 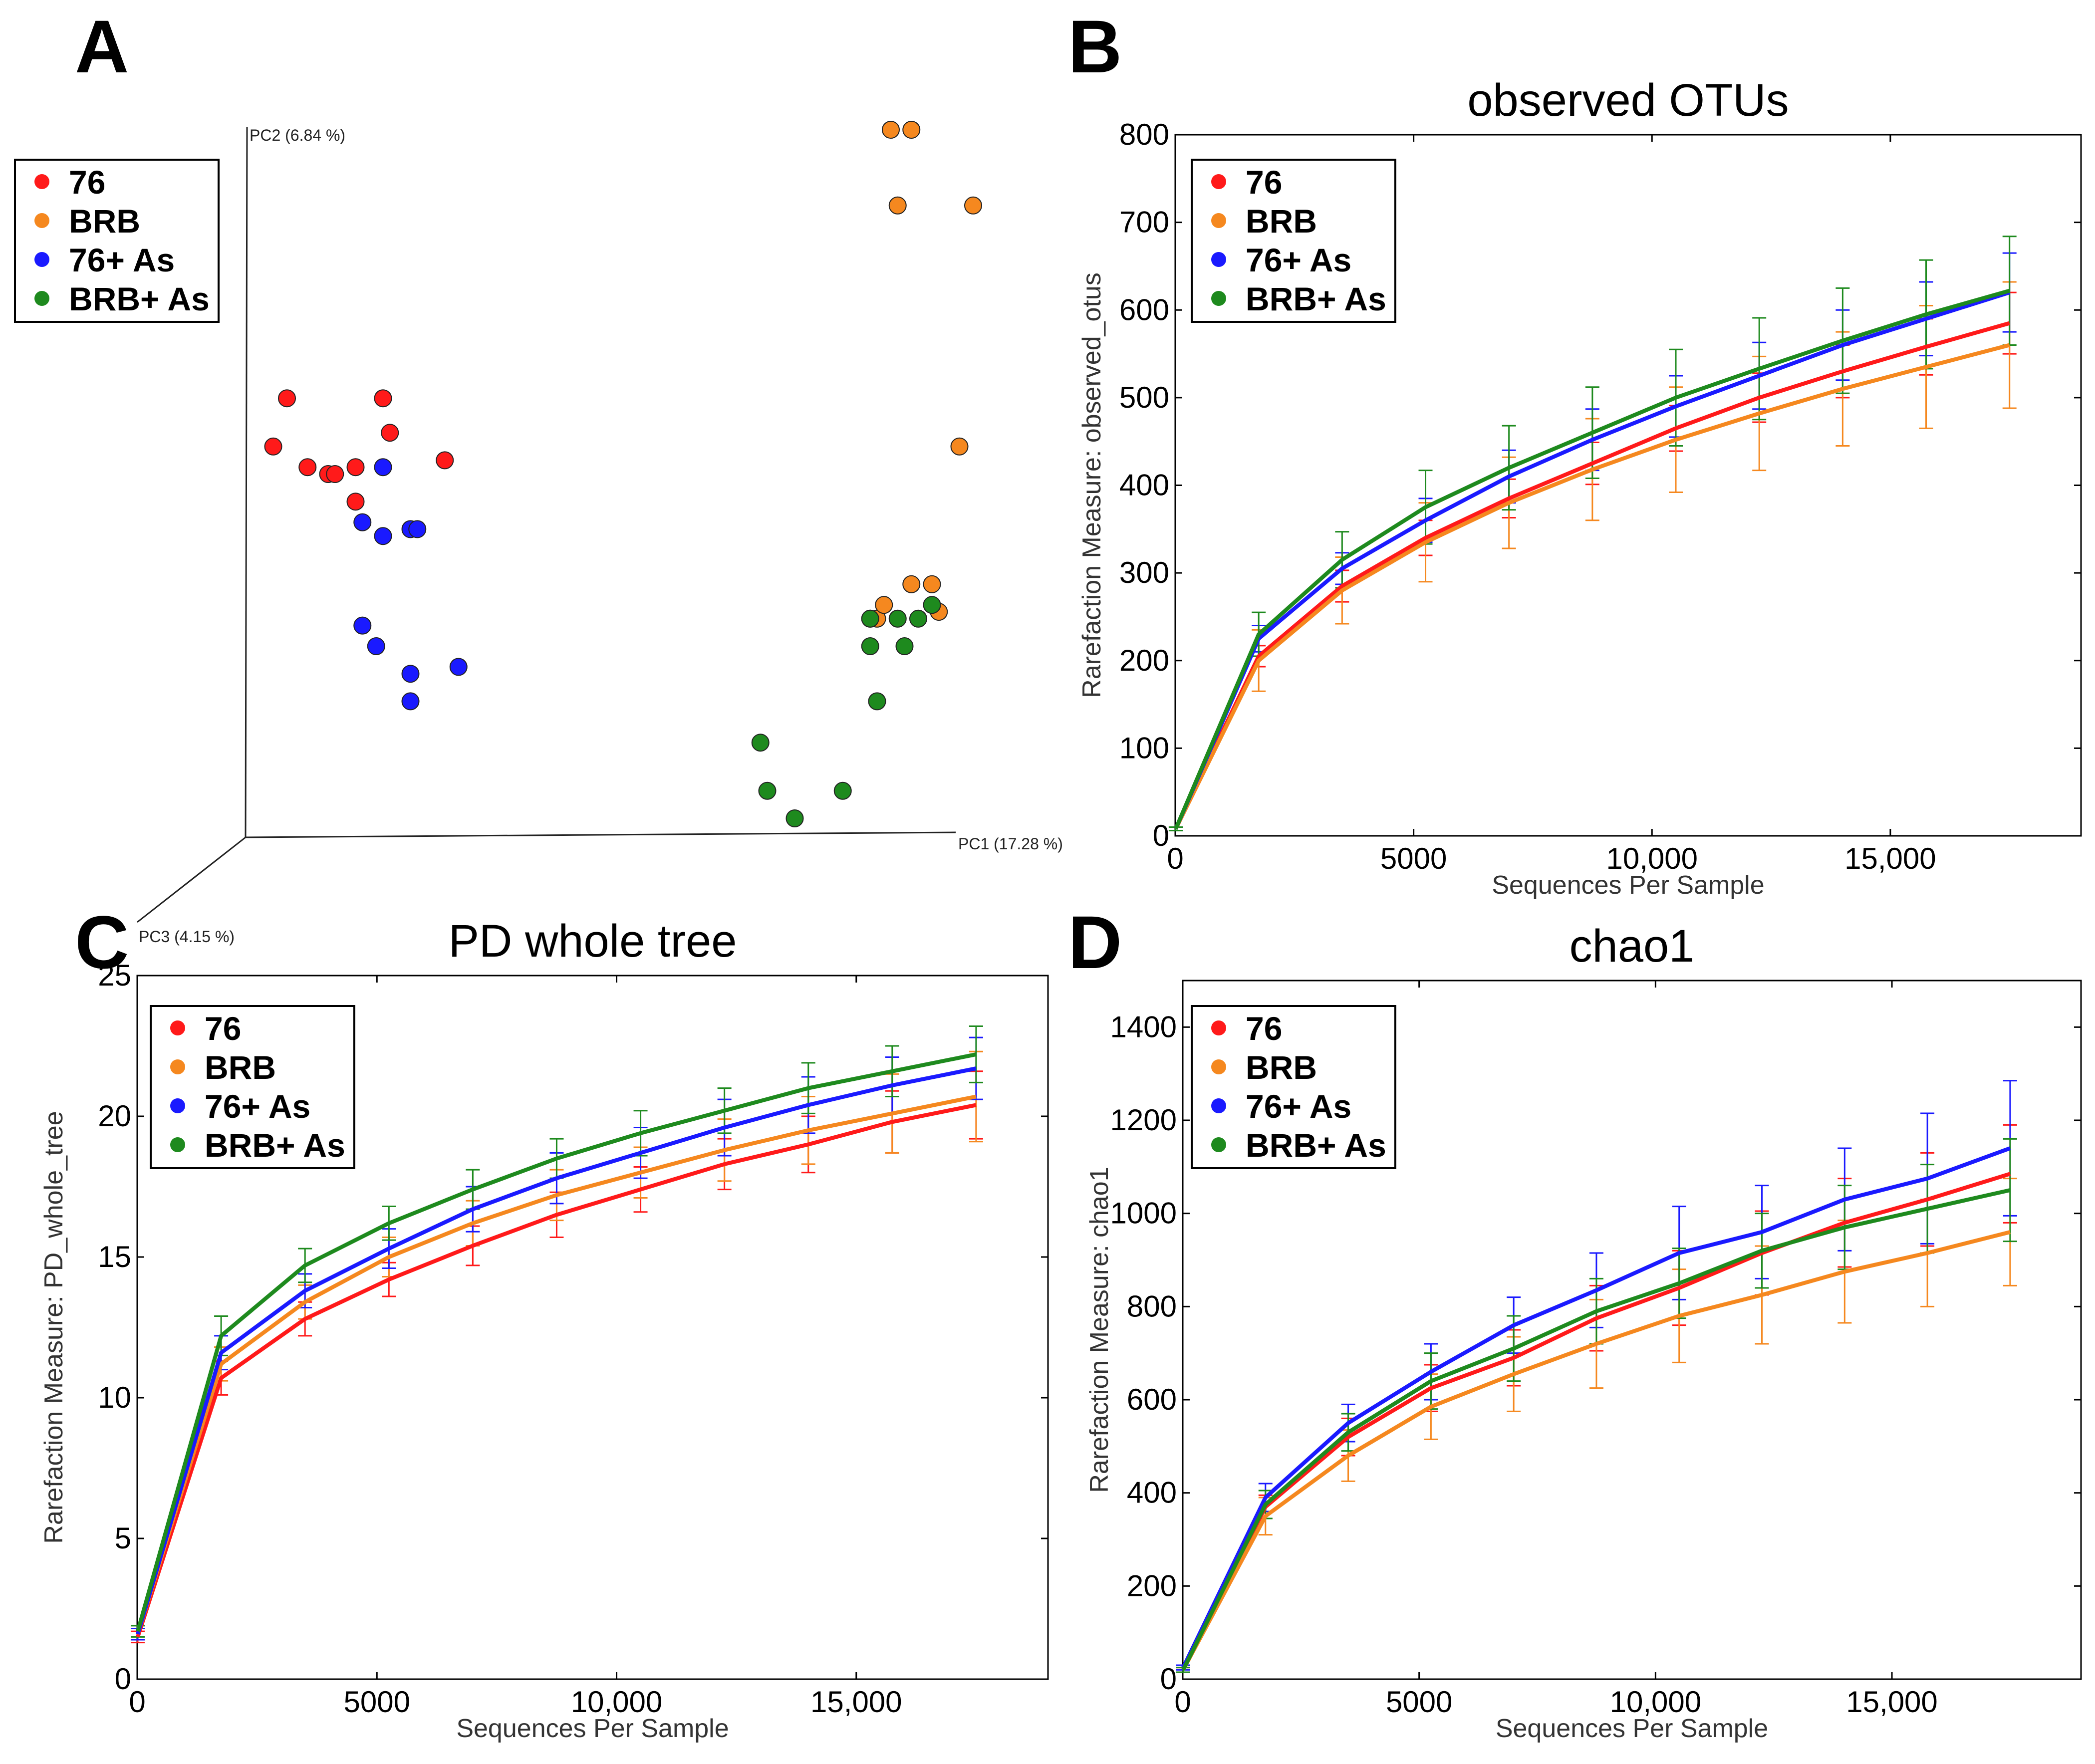 What do you see at coordinates (275, 1145) in the screenshot?
I see `legend-label-brb-as: BRB+ As` at bounding box center [275, 1145].